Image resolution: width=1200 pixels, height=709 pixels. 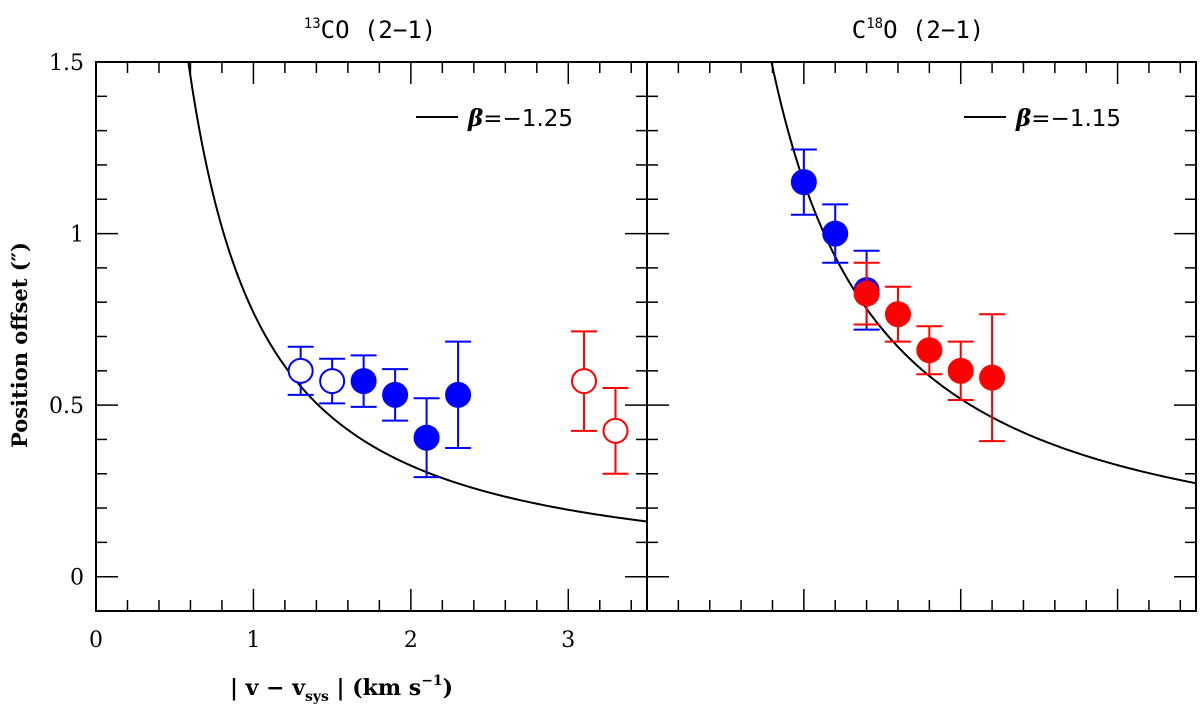 What do you see at coordinates (317, 697) in the screenshot?
I see `x-axis-label-sub: sys` at bounding box center [317, 697].